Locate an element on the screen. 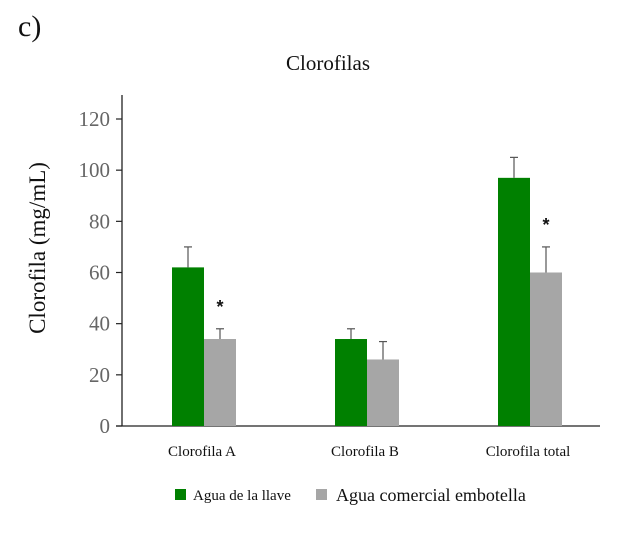 This screenshot has height=540, width=621. legend: Agua de la llave Agua comercial embotella is located at coordinates (350, 495).